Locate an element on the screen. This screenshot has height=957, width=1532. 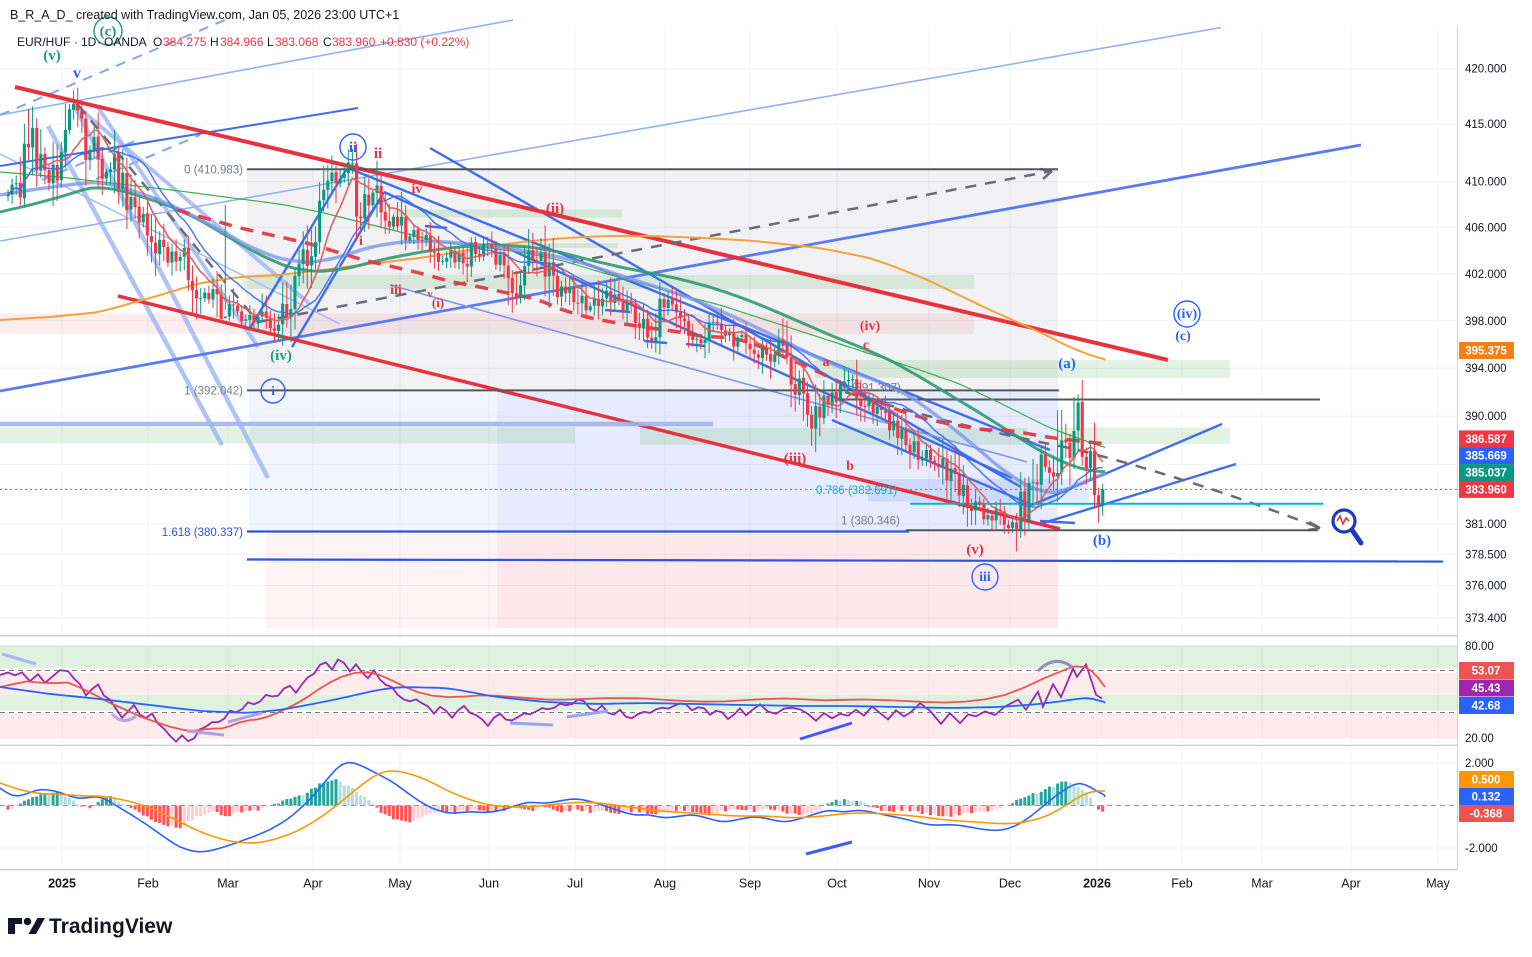
svg-text: 420.000 is located at coordinates (1486, 70).